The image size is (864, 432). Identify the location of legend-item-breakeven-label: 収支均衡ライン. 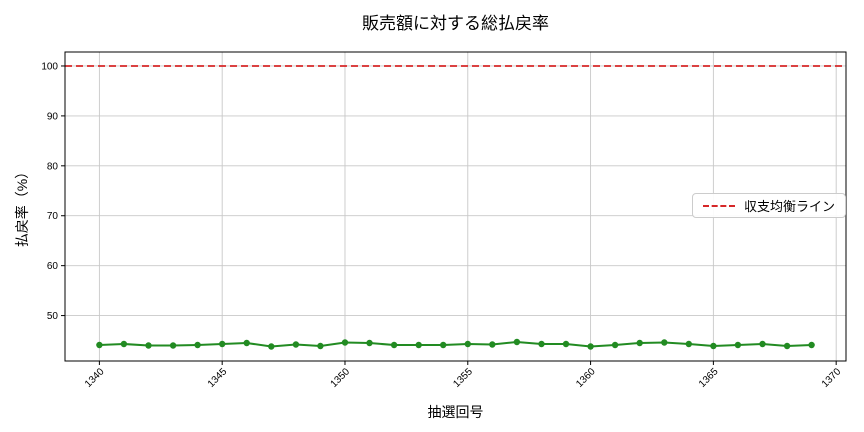
(790, 206).